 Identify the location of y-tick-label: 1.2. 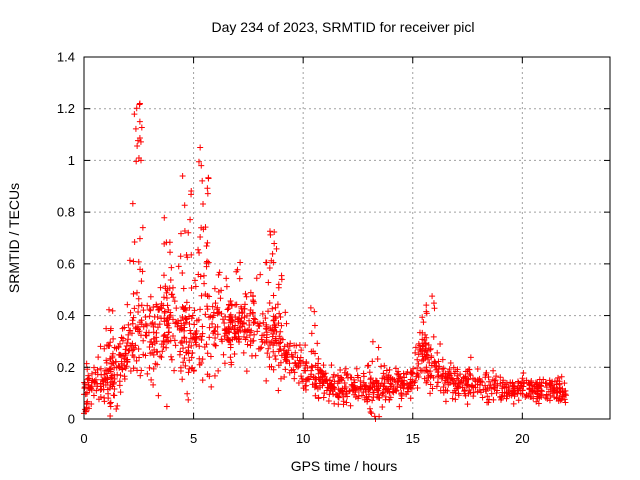
(66, 108).